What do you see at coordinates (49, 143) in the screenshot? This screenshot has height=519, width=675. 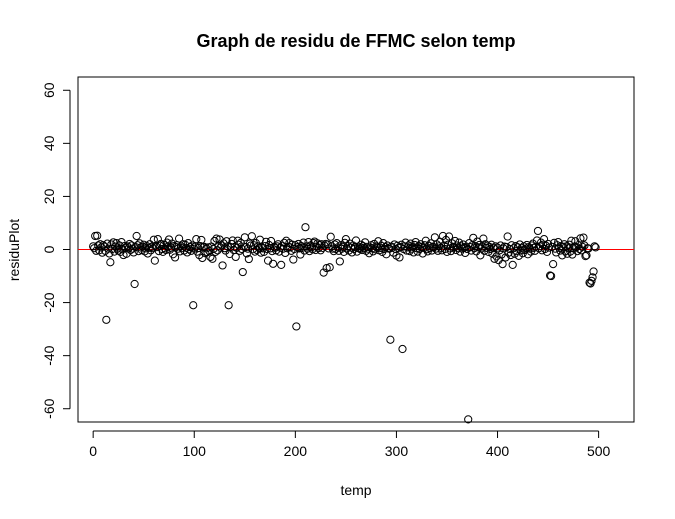 I see `y-tick-label: 40` at bounding box center [49, 143].